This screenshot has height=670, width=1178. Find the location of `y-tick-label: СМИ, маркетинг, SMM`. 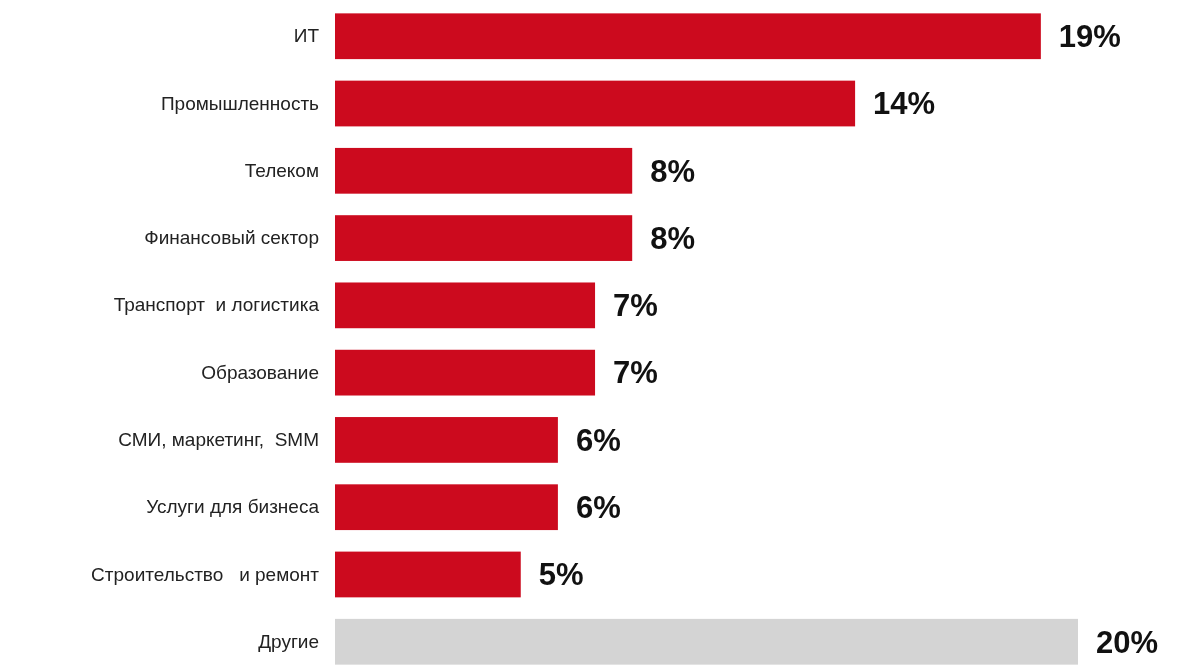

y-tick-label: СМИ, маркетинг, SMM is located at coordinates (218, 439).